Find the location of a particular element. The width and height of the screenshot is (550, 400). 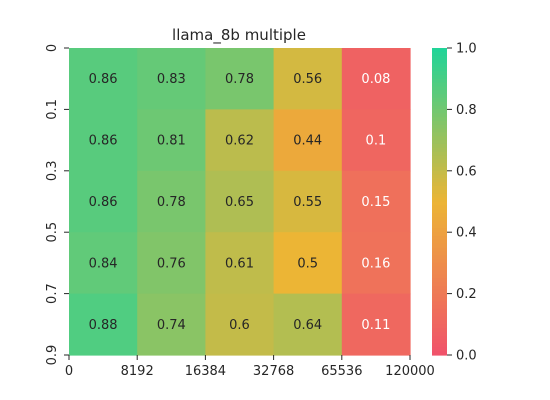

y-tick-label: 0 is located at coordinates (52, 48).